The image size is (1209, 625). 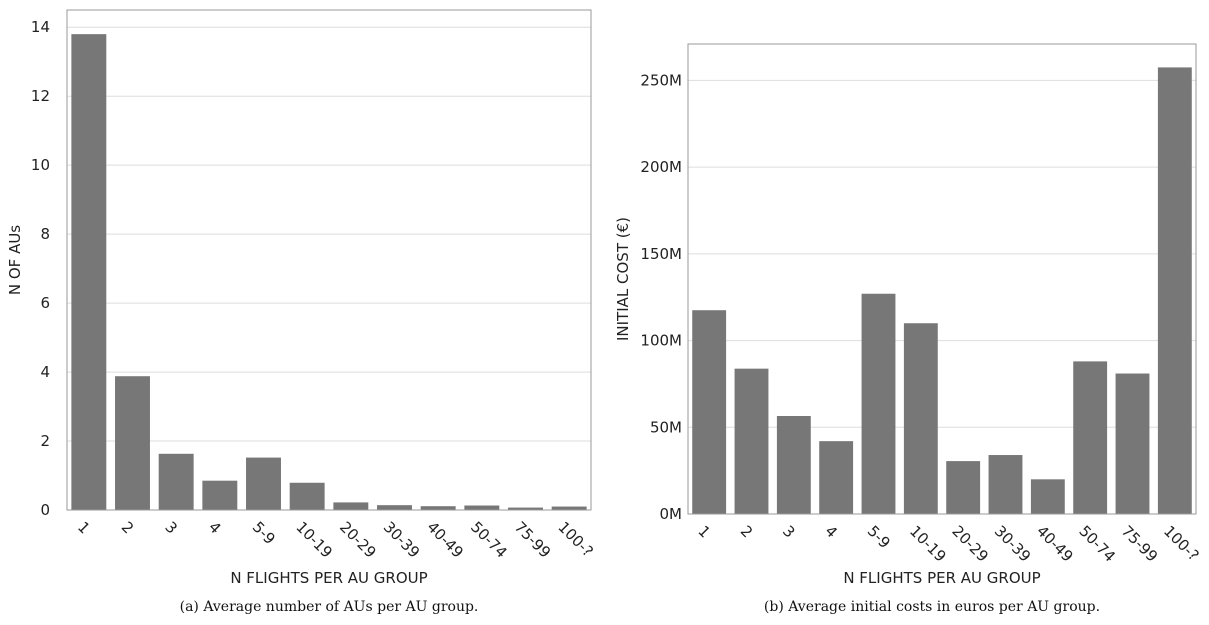 What do you see at coordinates (703, 531) in the screenshot?
I see `chart-b-x-tick-label: 1` at bounding box center [703, 531].